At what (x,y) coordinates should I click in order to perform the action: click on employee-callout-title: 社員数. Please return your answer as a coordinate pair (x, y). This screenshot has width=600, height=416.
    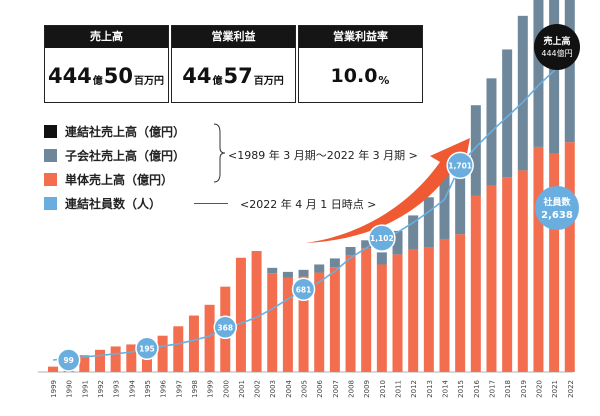
    Looking at the image, I should click on (556, 202).